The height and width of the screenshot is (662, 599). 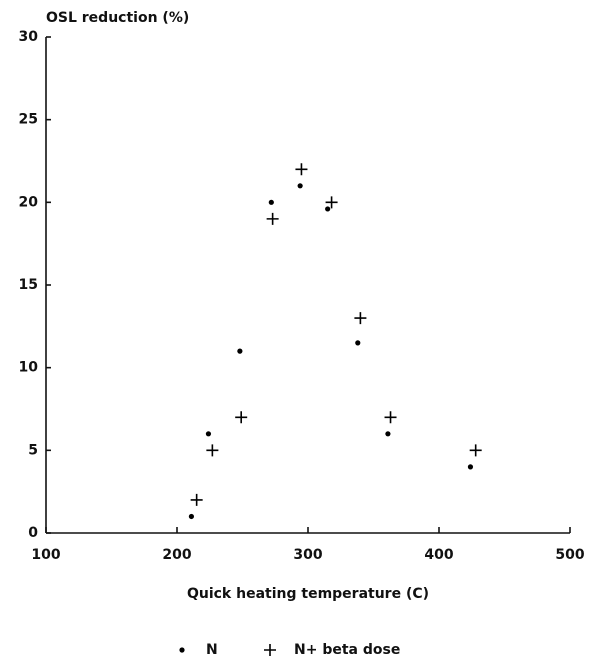 What do you see at coordinates (33, 533) in the screenshot?
I see `y-tick-label: 0` at bounding box center [33, 533].